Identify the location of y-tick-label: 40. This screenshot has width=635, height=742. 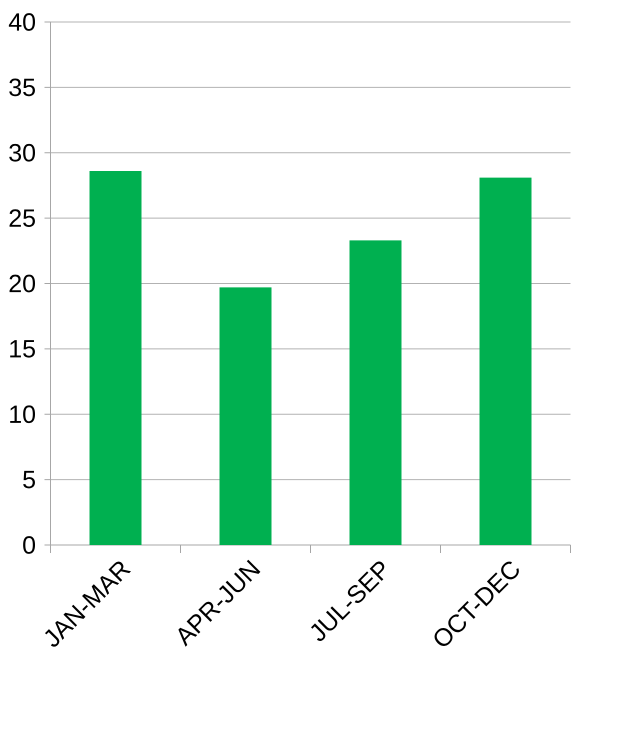
(22, 22).